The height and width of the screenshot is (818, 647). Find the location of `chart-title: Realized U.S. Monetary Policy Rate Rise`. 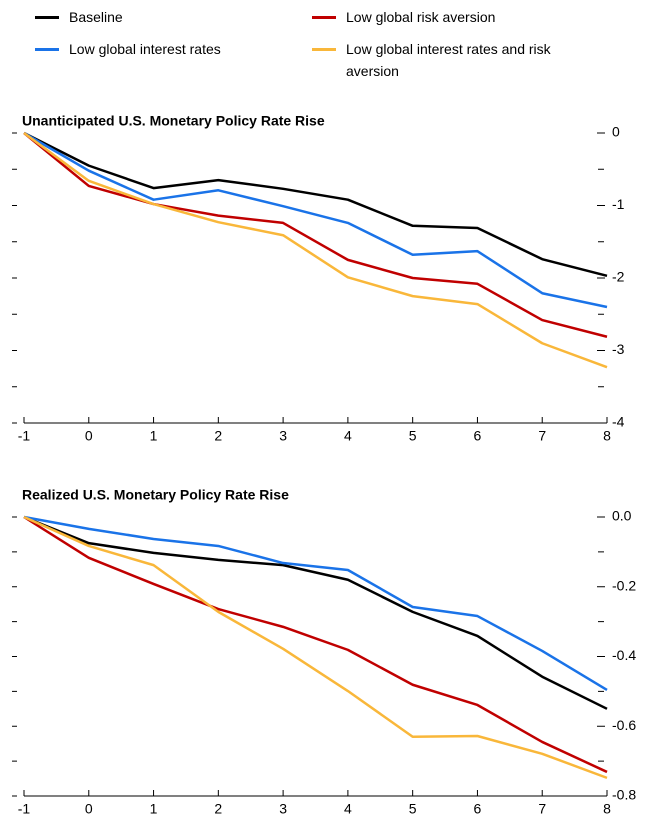

chart-title: Realized U.S. Monetary Policy Rate Rise is located at coordinates (155, 495).